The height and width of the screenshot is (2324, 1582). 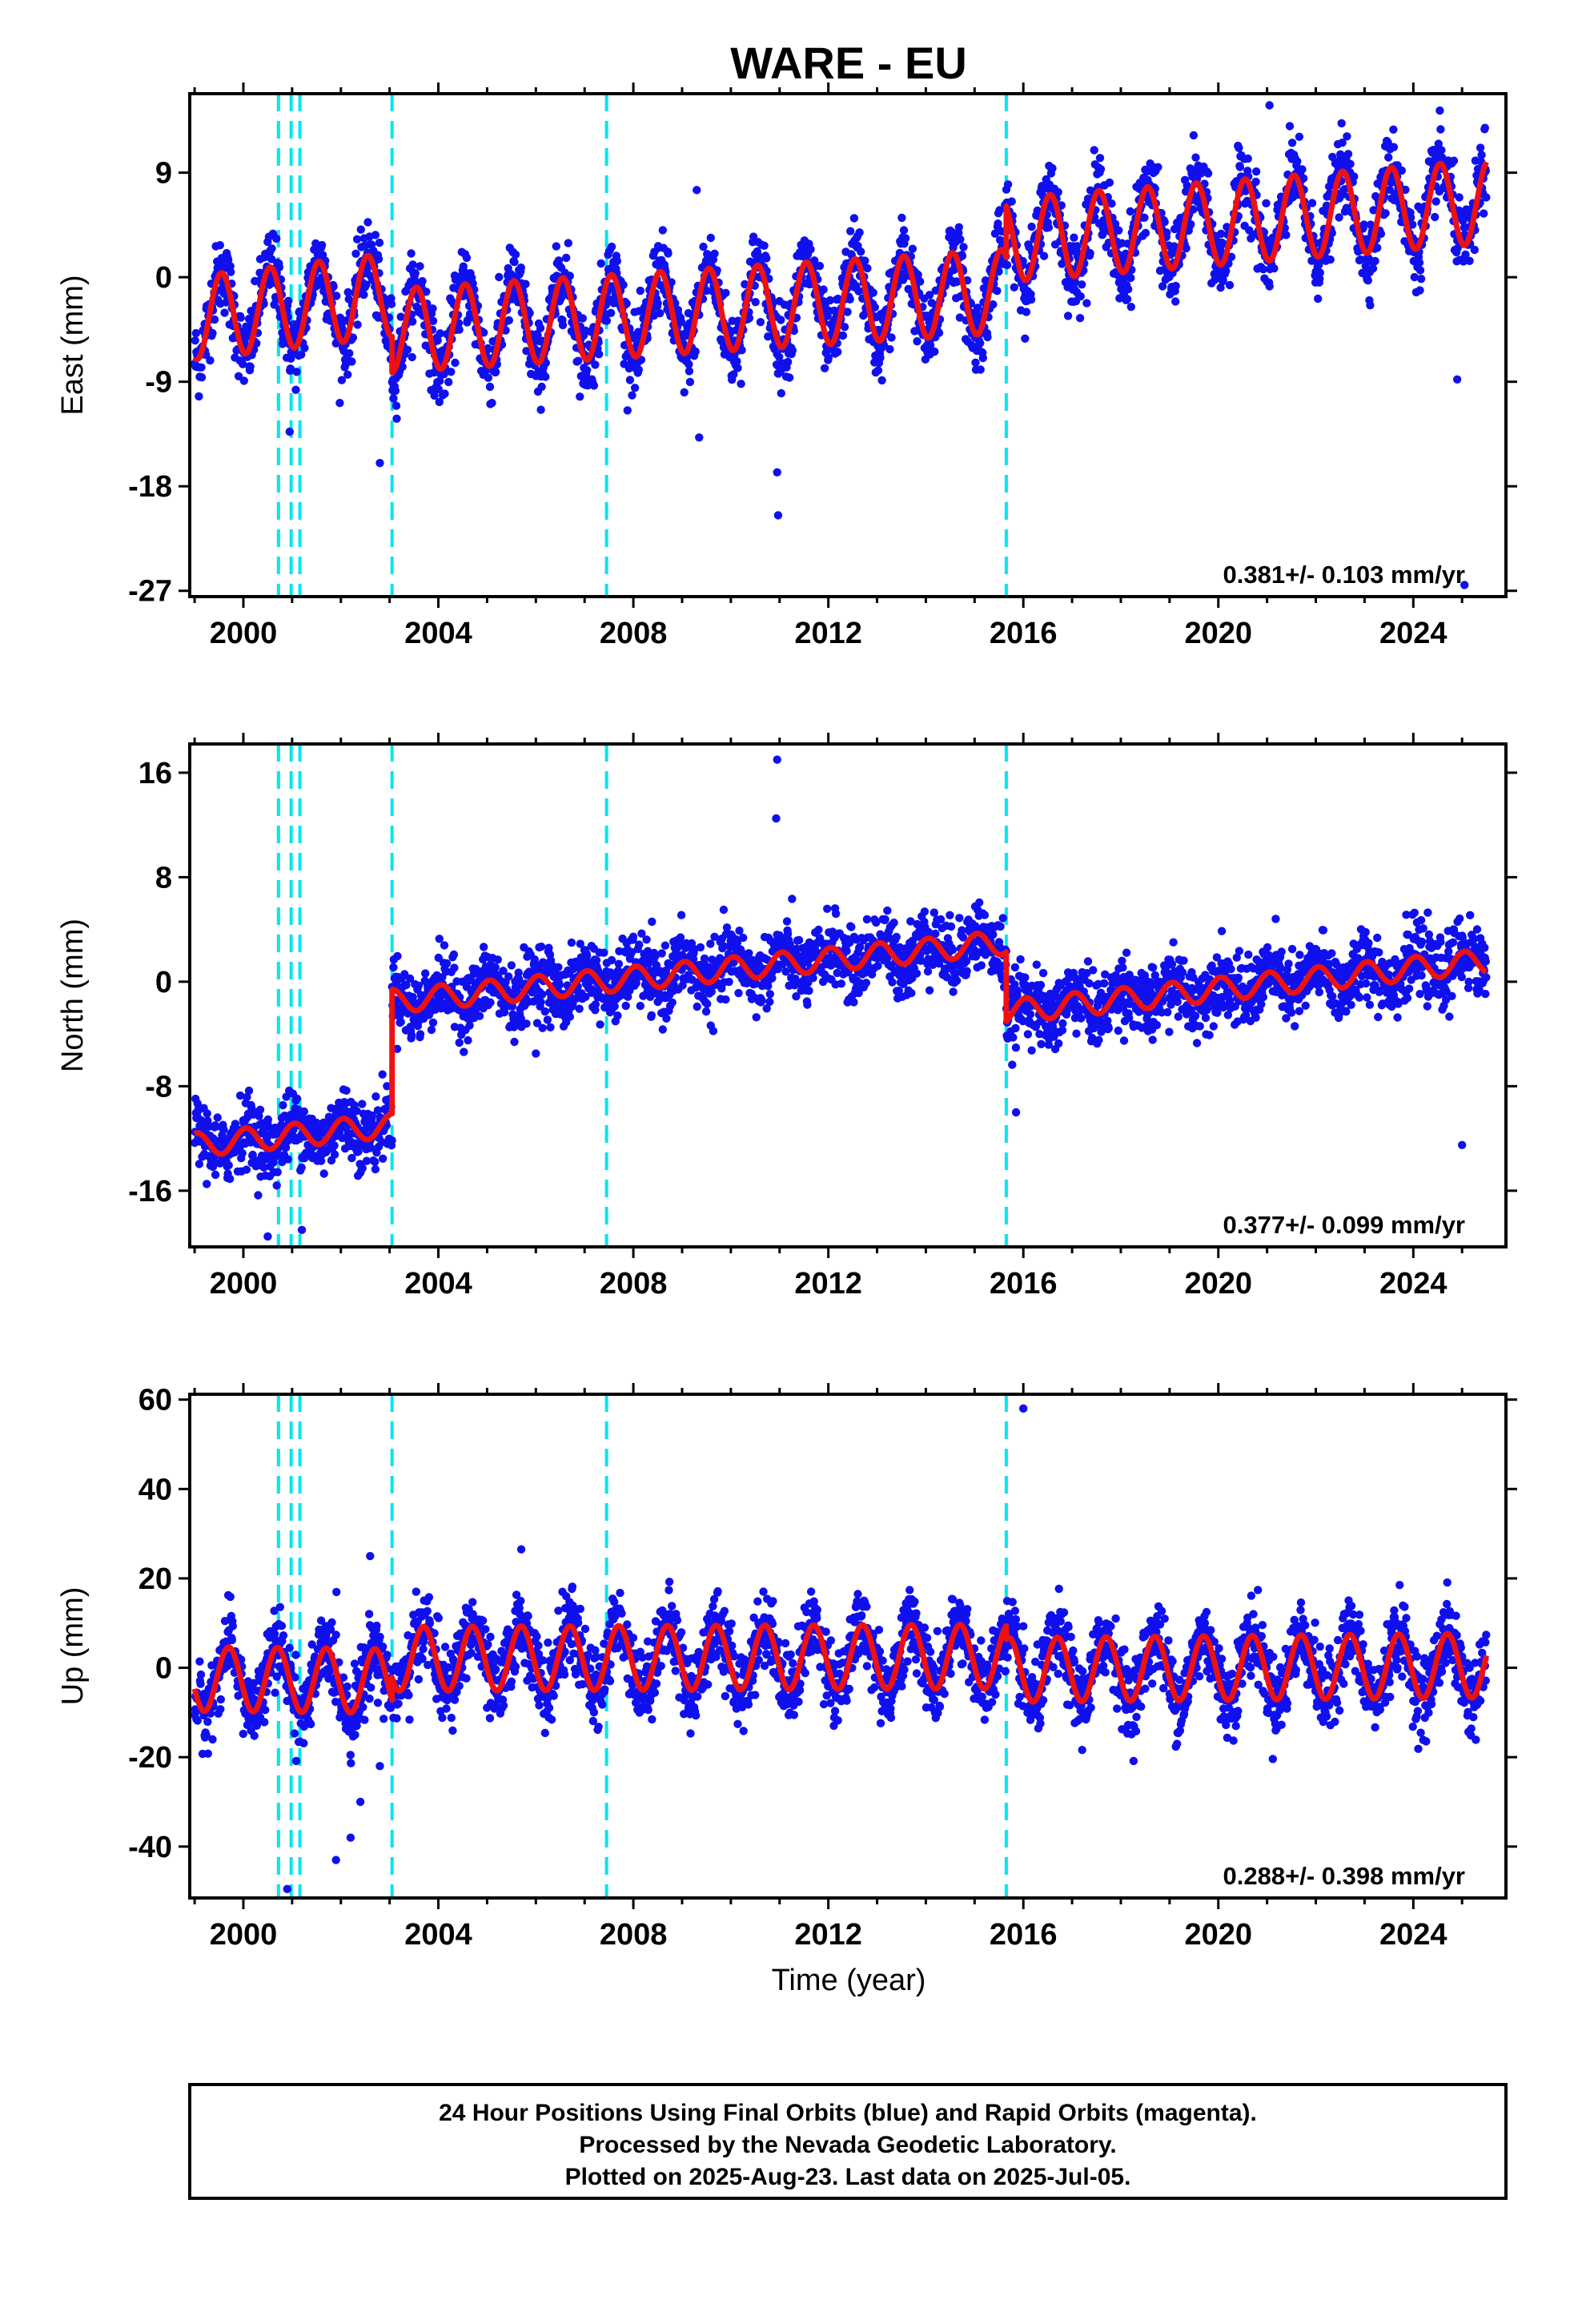 I want to click on east-y-tick-label: -9, so click(x=158, y=383).